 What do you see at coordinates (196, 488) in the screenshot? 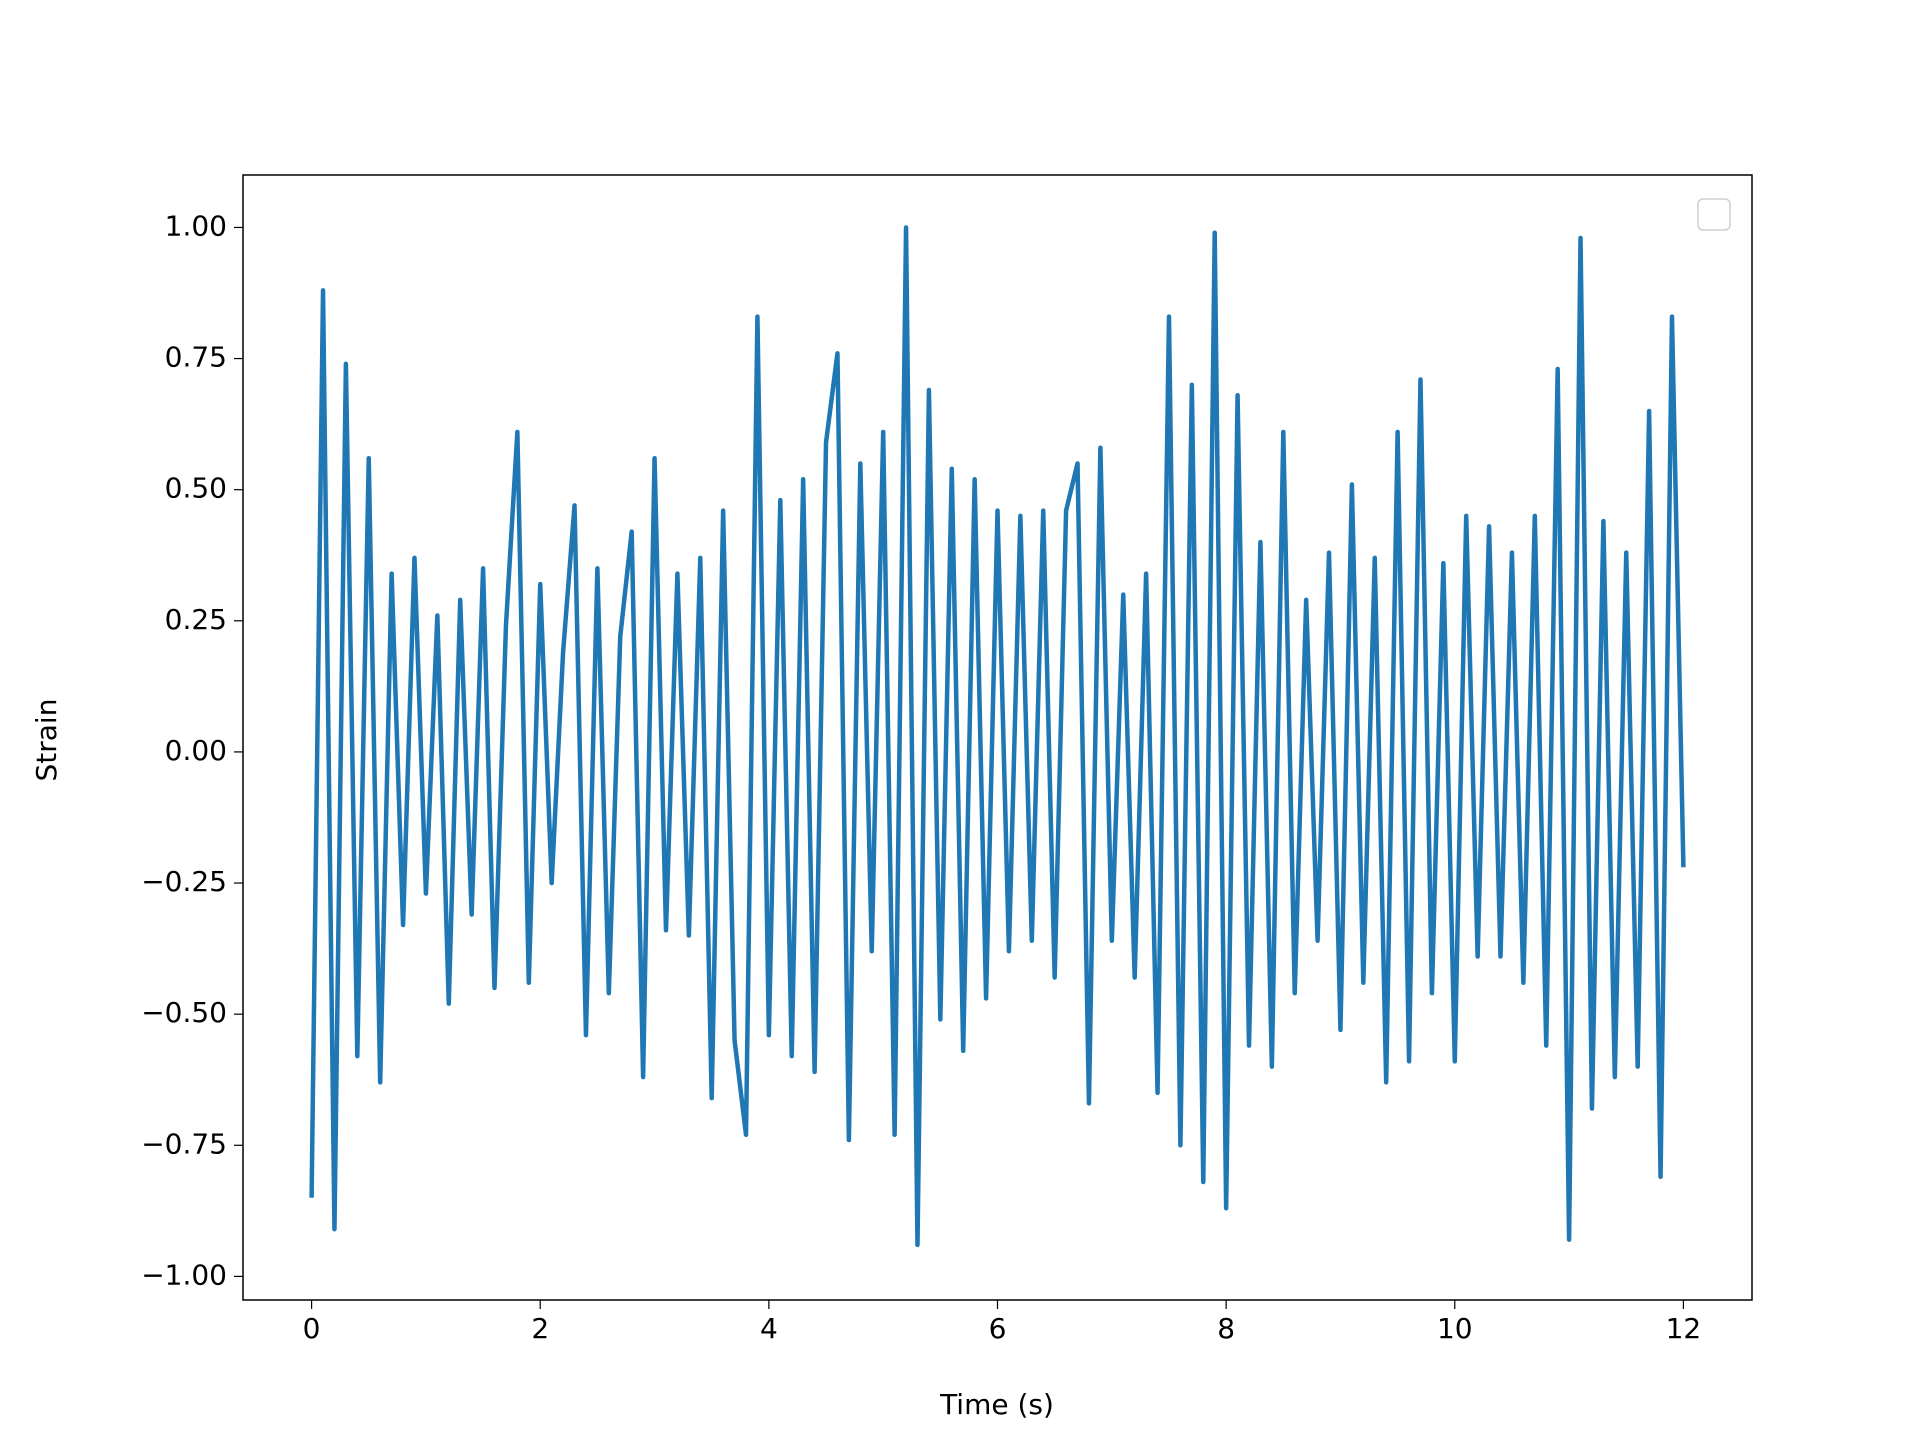
I see `y-tick-label: 0.50` at bounding box center [196, 488].